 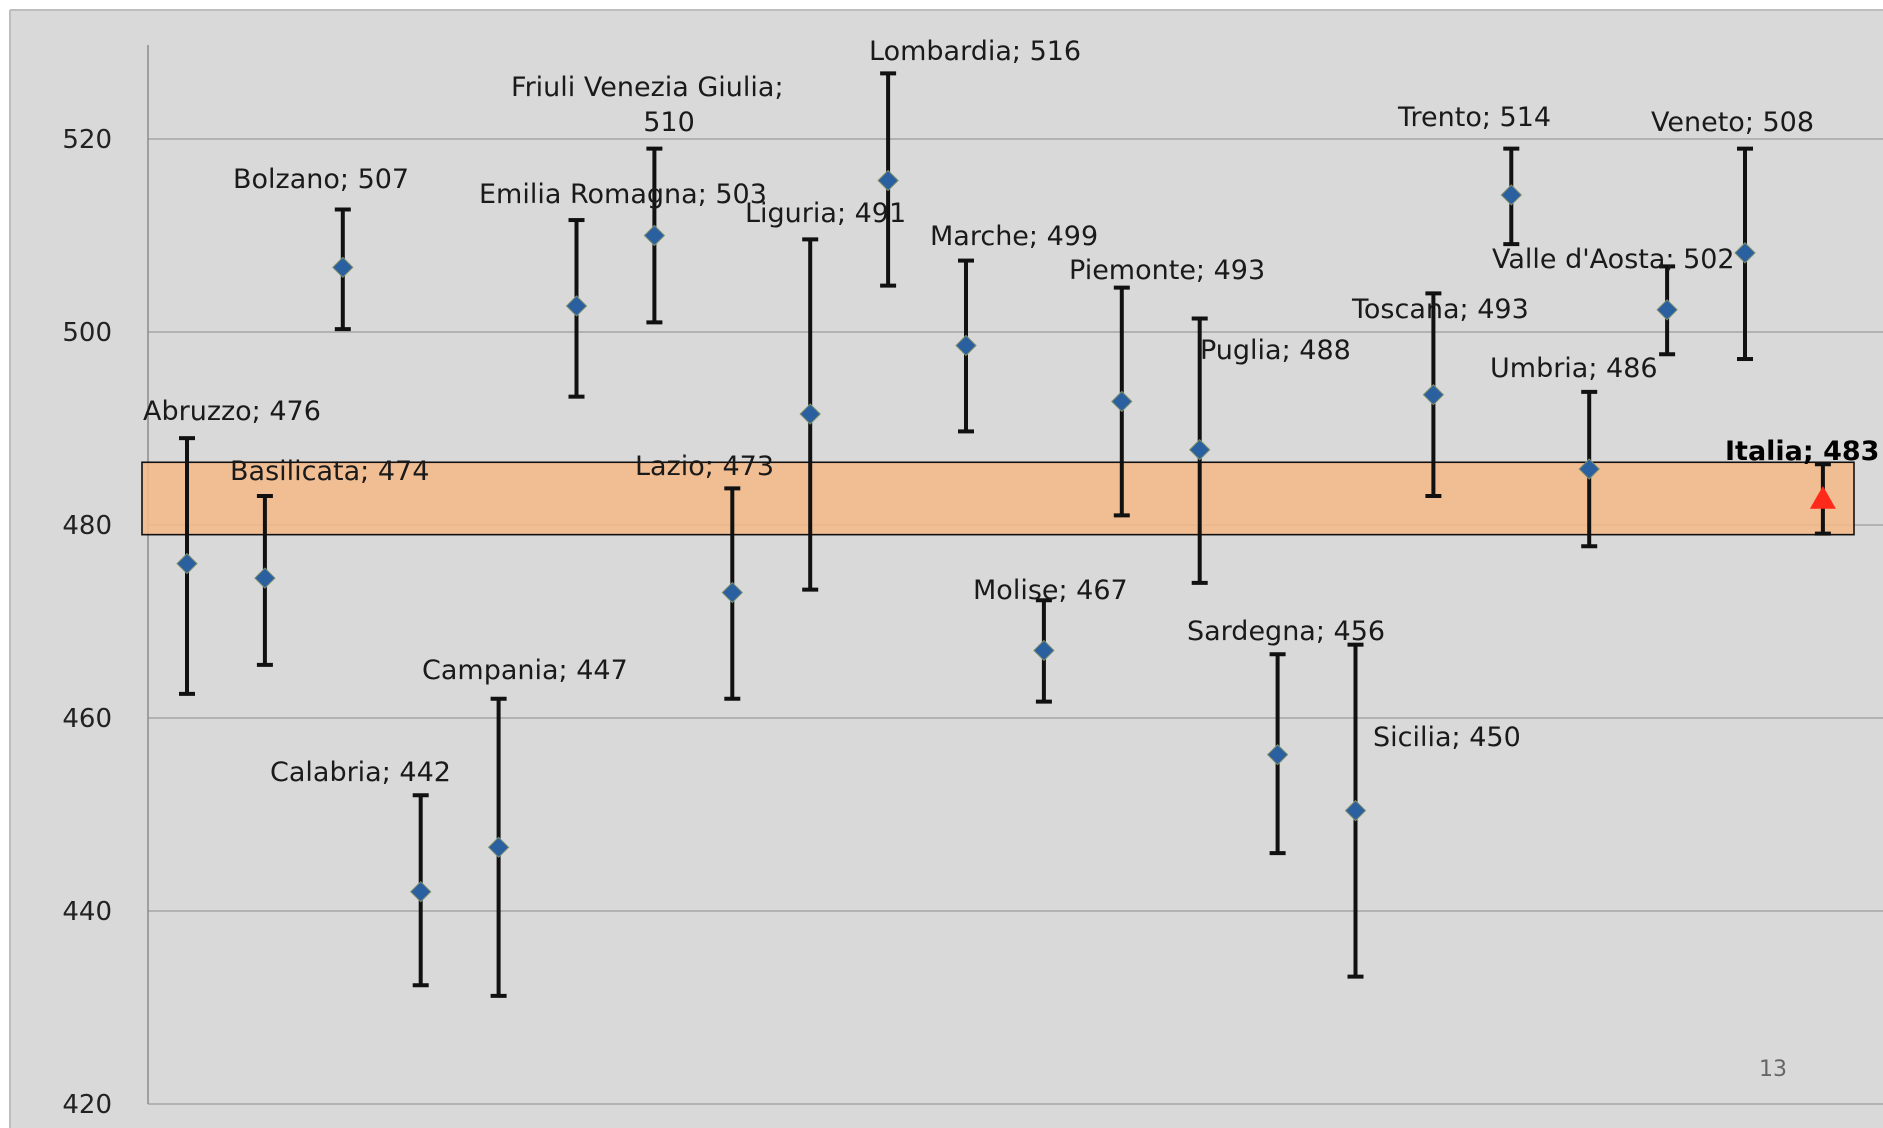 What do you see at coordinates (1440, 309) in the screenshot?
I see `data-label: Toscana; 493` at bounding box center [1440, 309].